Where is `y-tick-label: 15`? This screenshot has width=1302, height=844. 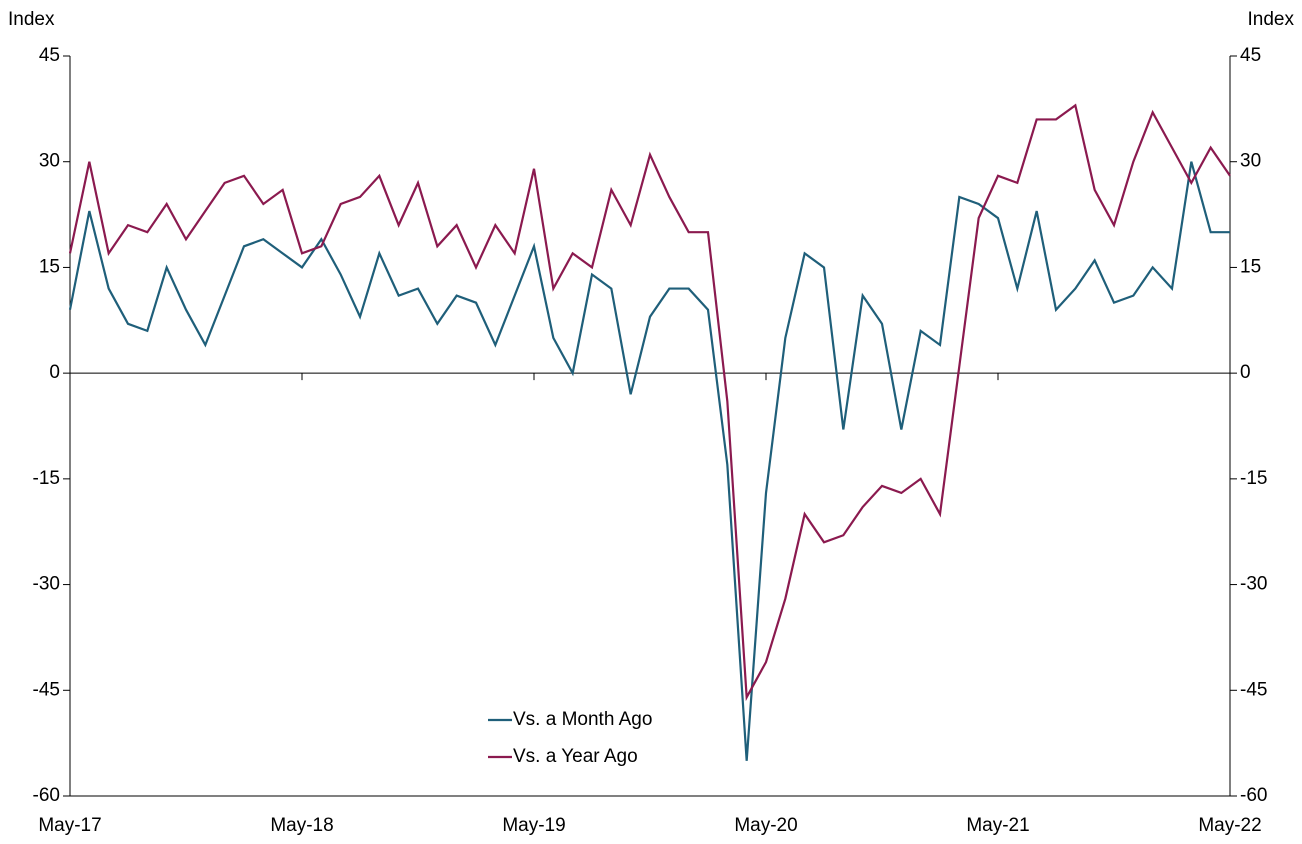 y-tick-label: 15 is located at coordinates (49, 266).